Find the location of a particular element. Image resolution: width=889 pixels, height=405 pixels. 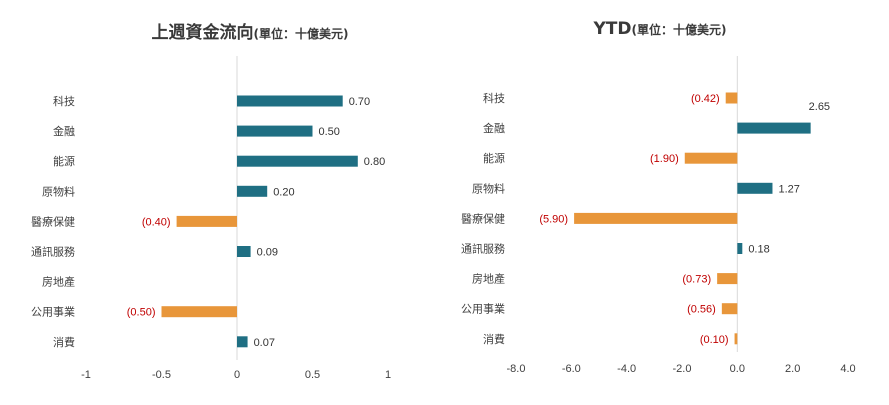

c2-category-label: 科技 is located at coordinates (494, 98).